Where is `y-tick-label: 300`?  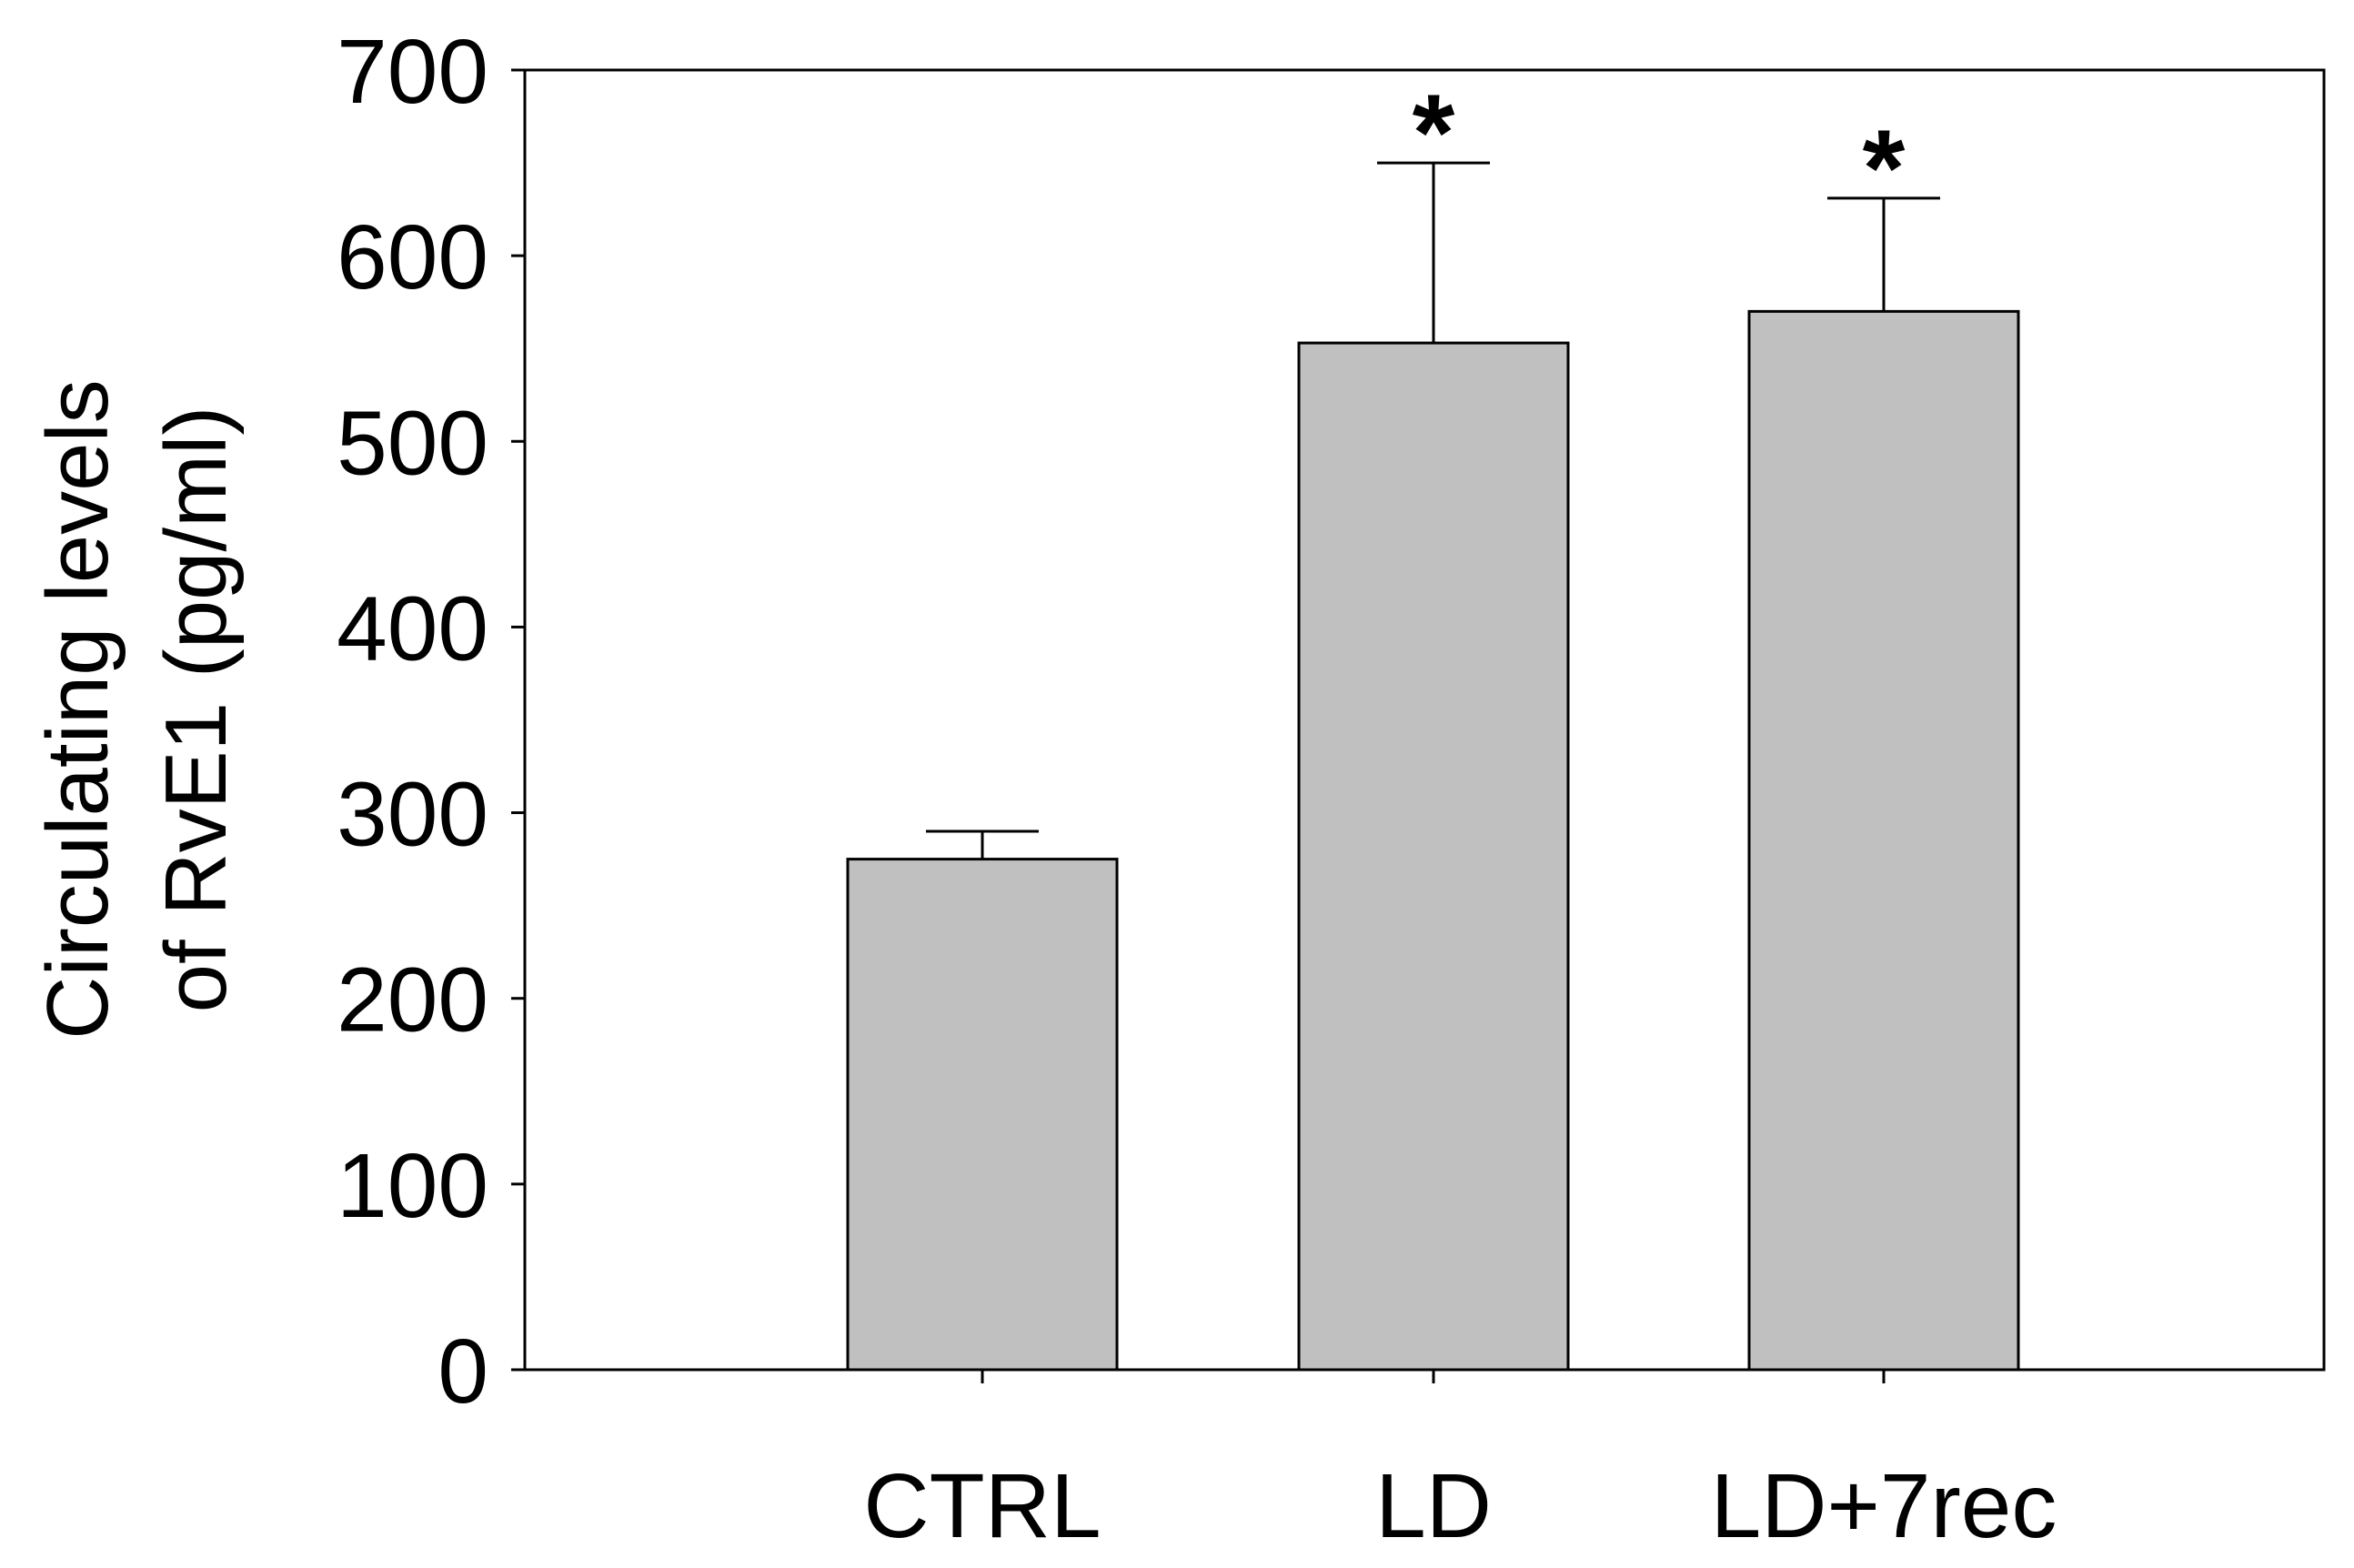
y-tick-label: 300 is located at coordinates (412, 815).